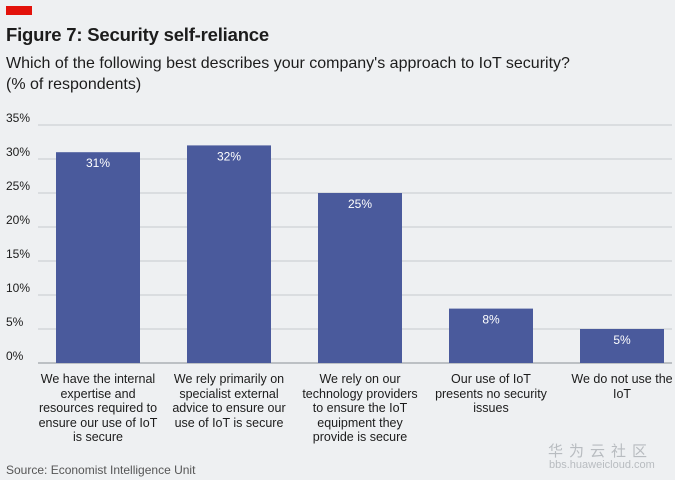 This screenshot has height=480, width=675. I want to click on x-category-label-line: to ensure the IoT, so click(360, 408).